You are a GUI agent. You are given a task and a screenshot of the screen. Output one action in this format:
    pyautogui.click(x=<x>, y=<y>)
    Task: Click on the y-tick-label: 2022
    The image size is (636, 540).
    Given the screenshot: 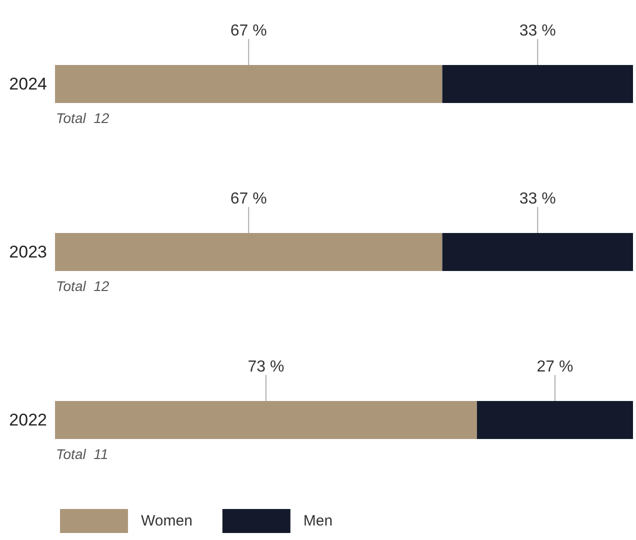 What is the action you would take?
    pyautogui.click(x=28, y=420)
    